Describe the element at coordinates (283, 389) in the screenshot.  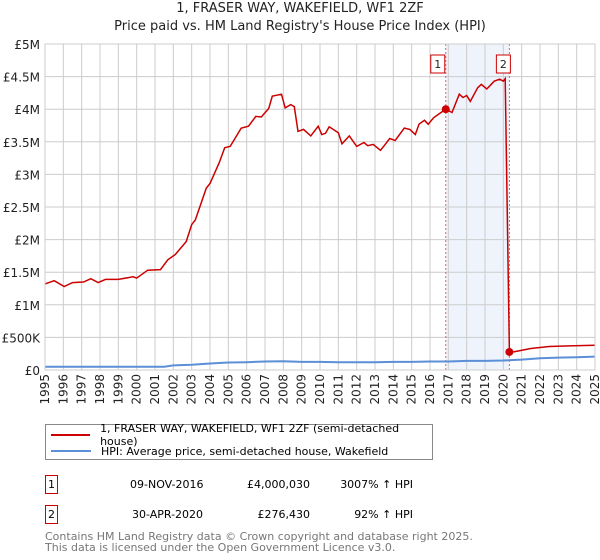
I see `x-tick-label: 2008` at that location.